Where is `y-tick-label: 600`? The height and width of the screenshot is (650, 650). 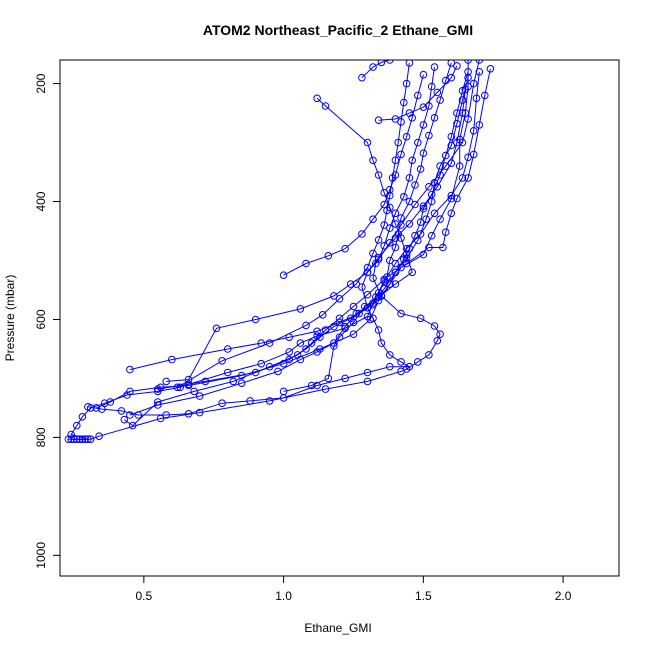 y-tick-label: 600 is located at coordinates (41, 319).